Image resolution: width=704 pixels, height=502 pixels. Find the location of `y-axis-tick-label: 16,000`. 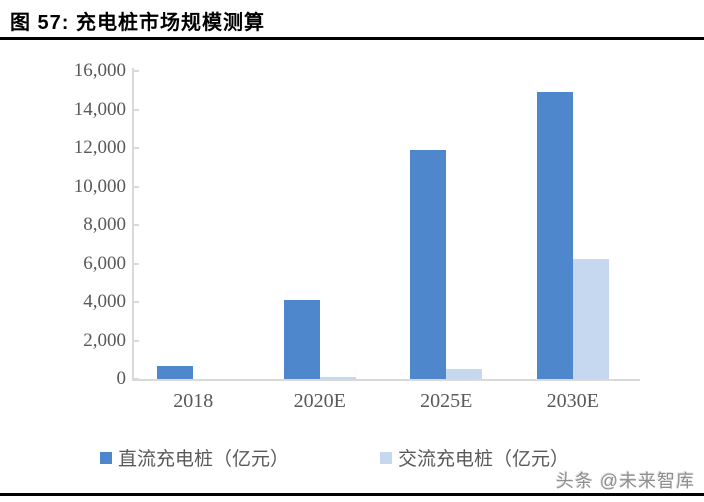

y-axis-tick-label: 16,000 is located at coordinates (99, 70).